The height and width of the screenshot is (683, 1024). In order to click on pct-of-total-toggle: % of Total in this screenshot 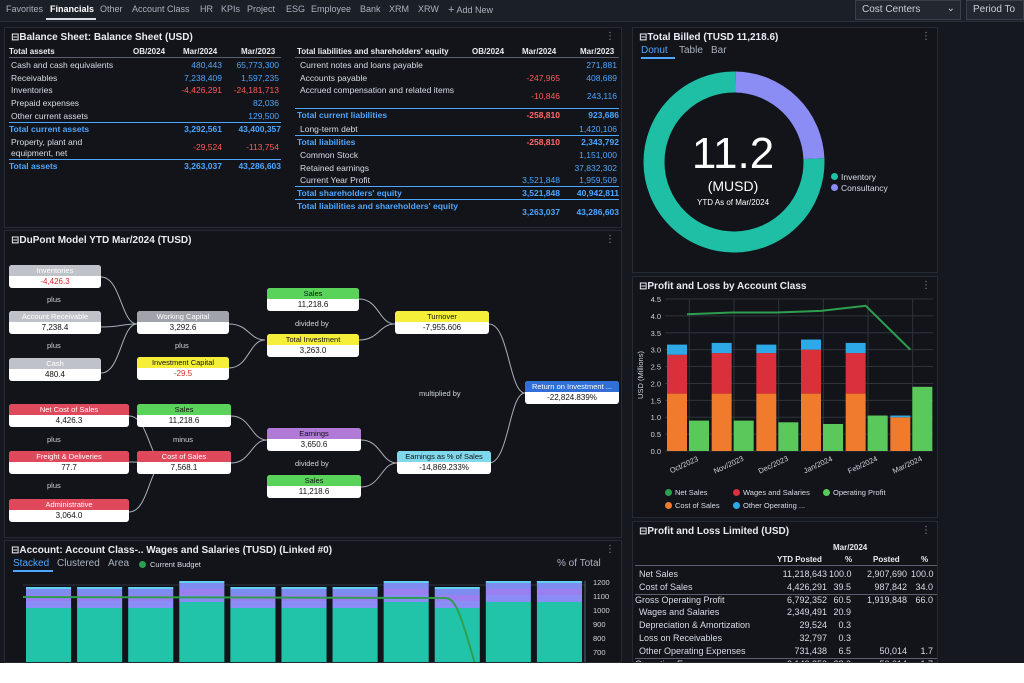, I will do `click(579, 563)`.